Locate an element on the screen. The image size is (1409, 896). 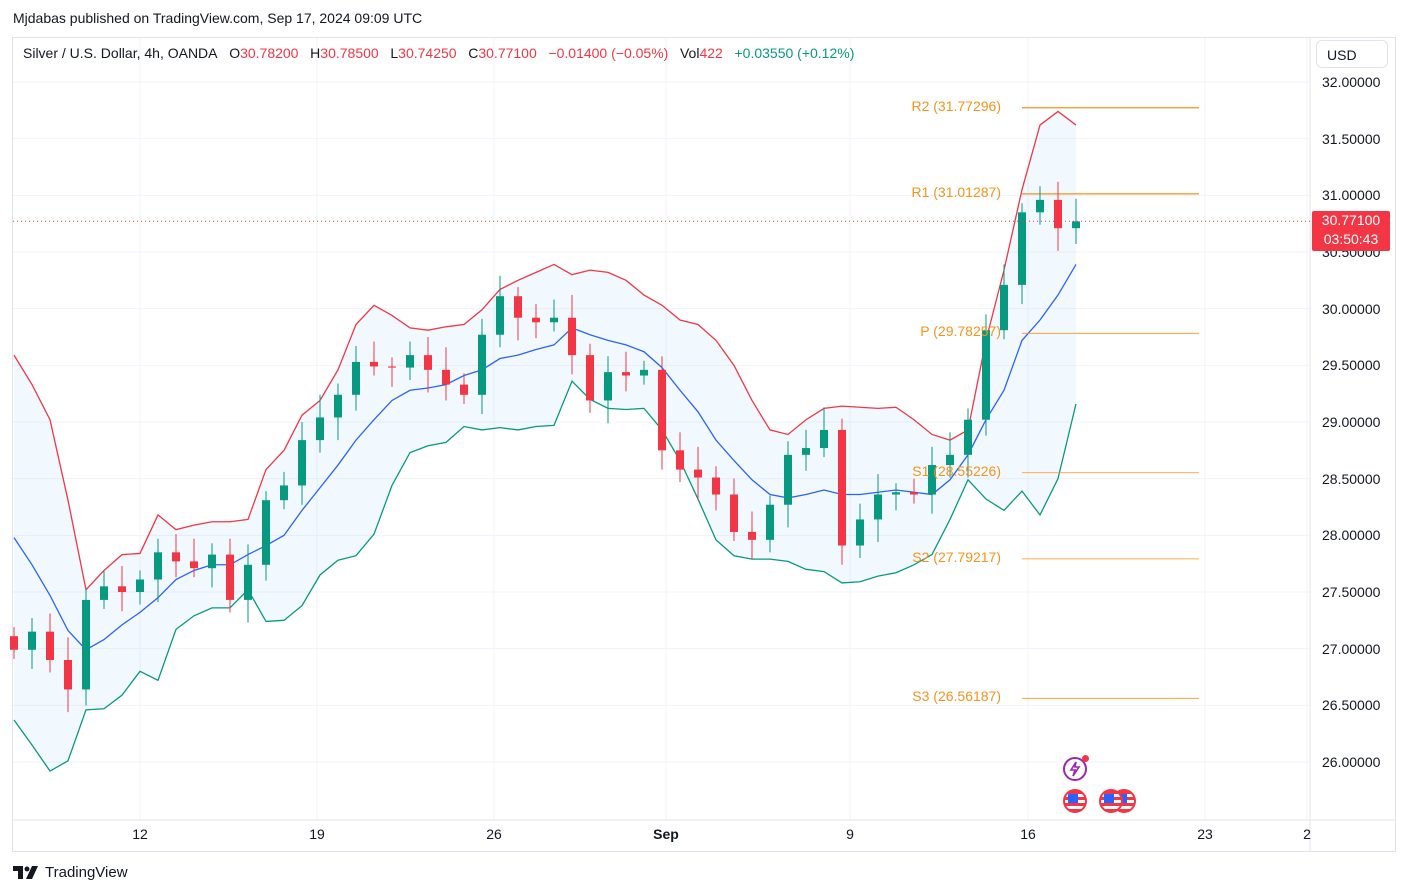
price-tick-label: 27.50000 is located at coordinates (1351, 591).